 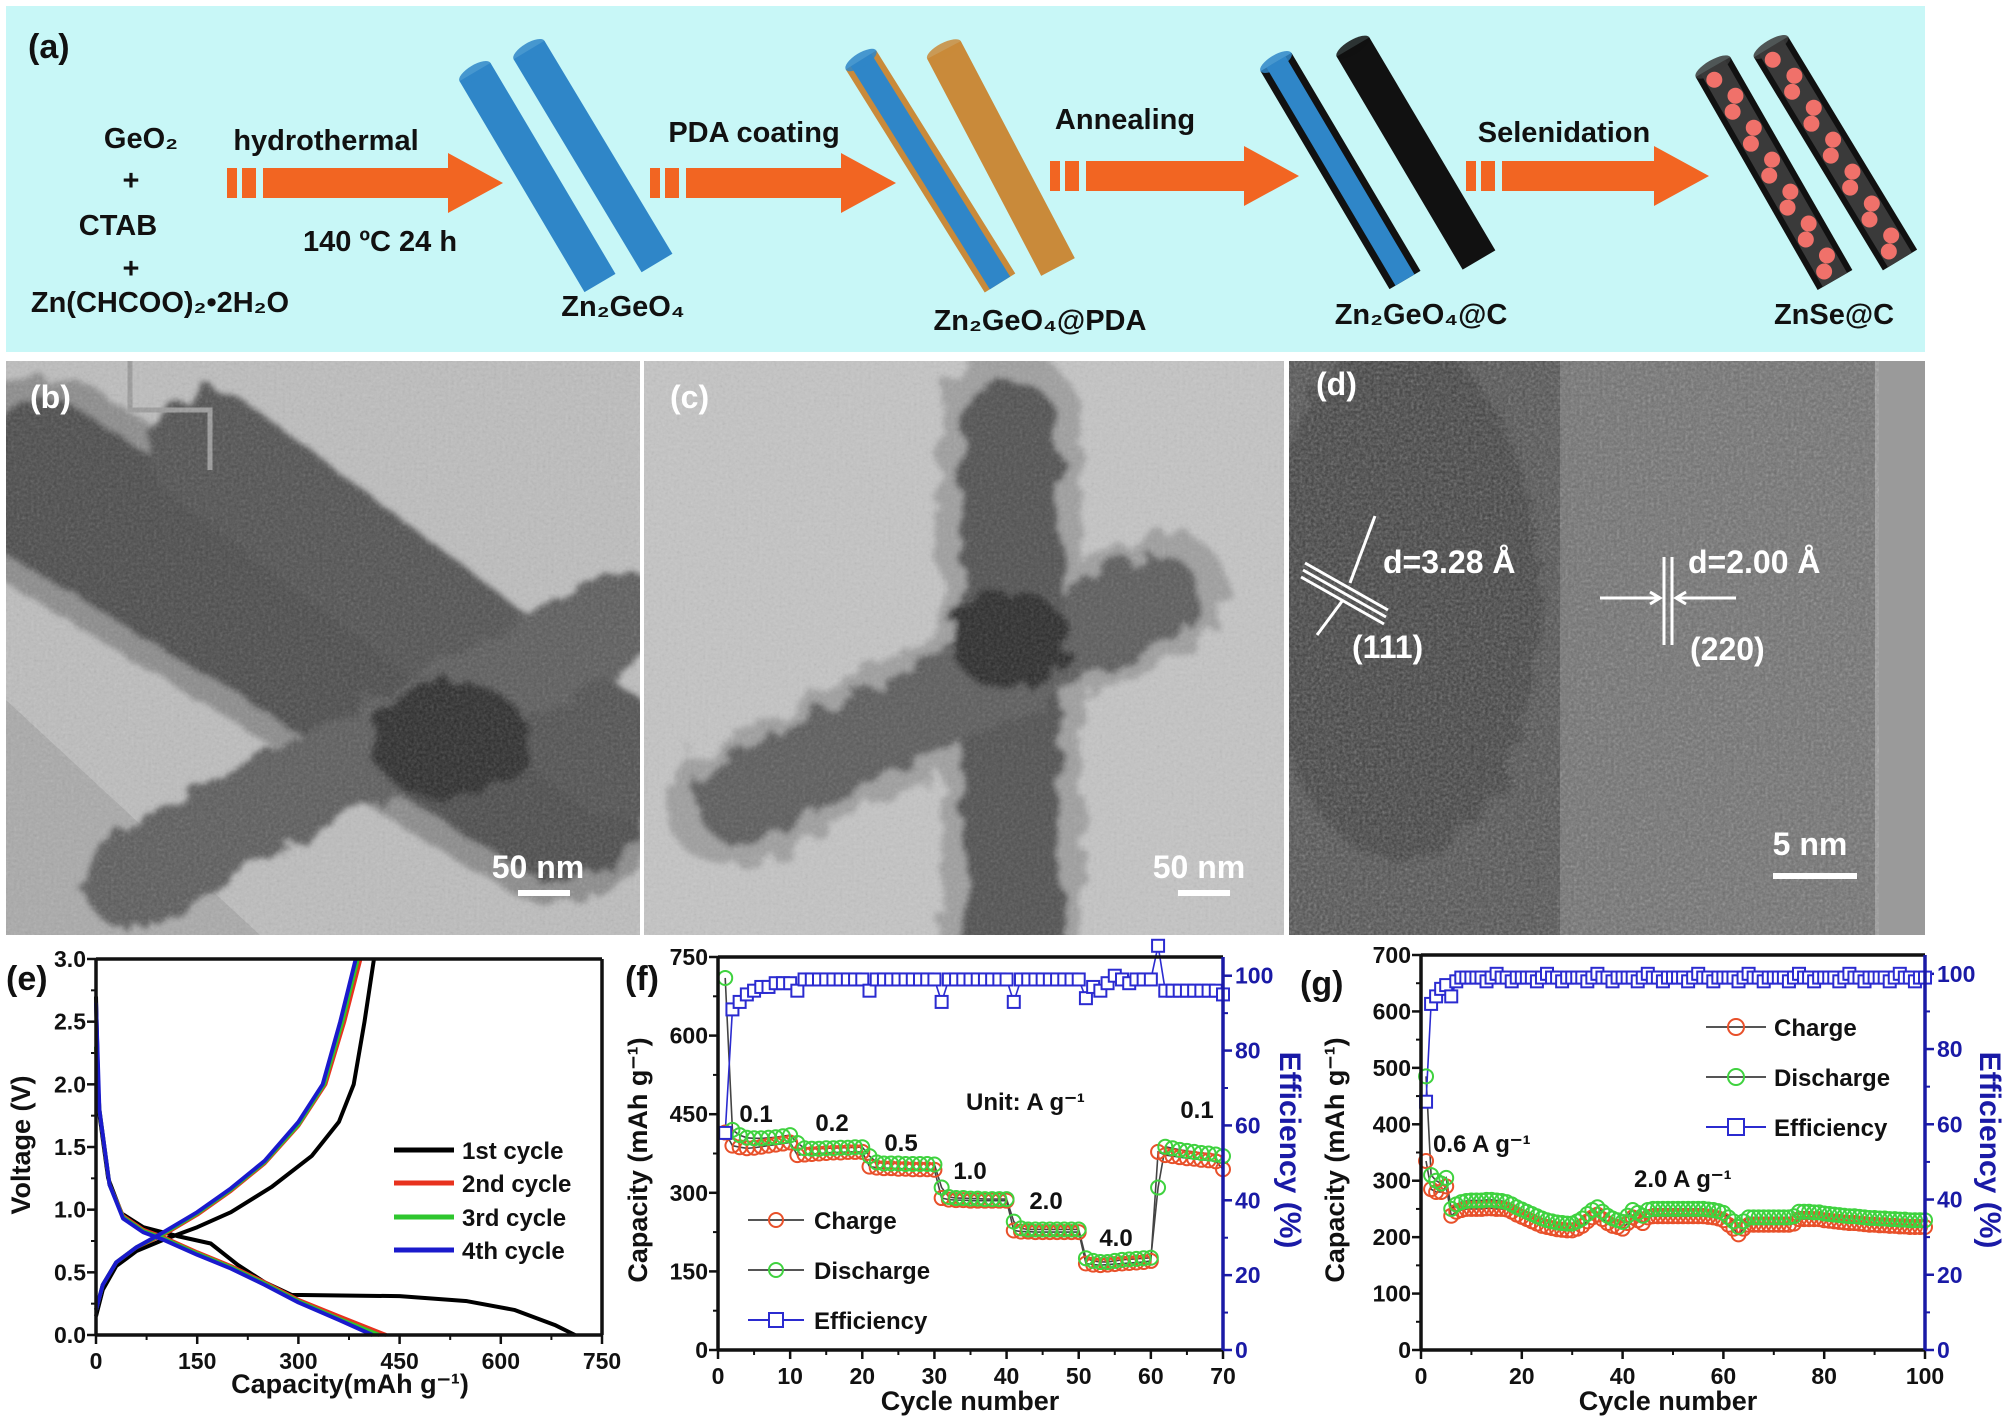 What do you see at coordinates (1564, 133) in the screenshot?
I see `step-selenidation-label: Selenidation` at bounding box center [1564, 133].